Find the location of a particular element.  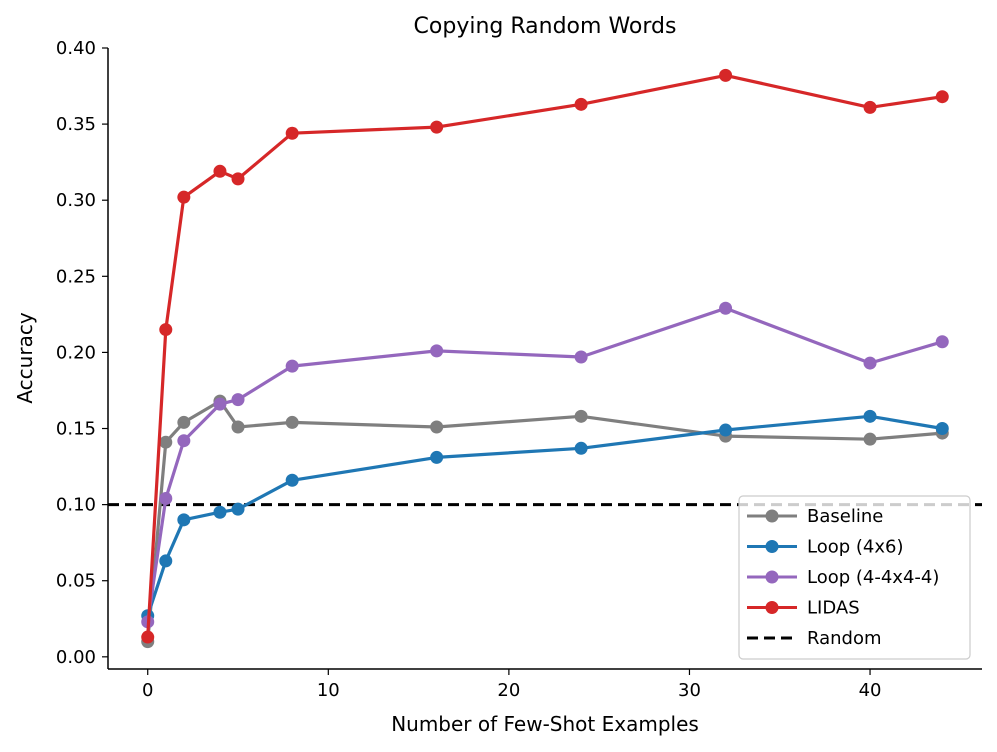

y-tick-label: 0.15 is located at coordinates (76, 429).